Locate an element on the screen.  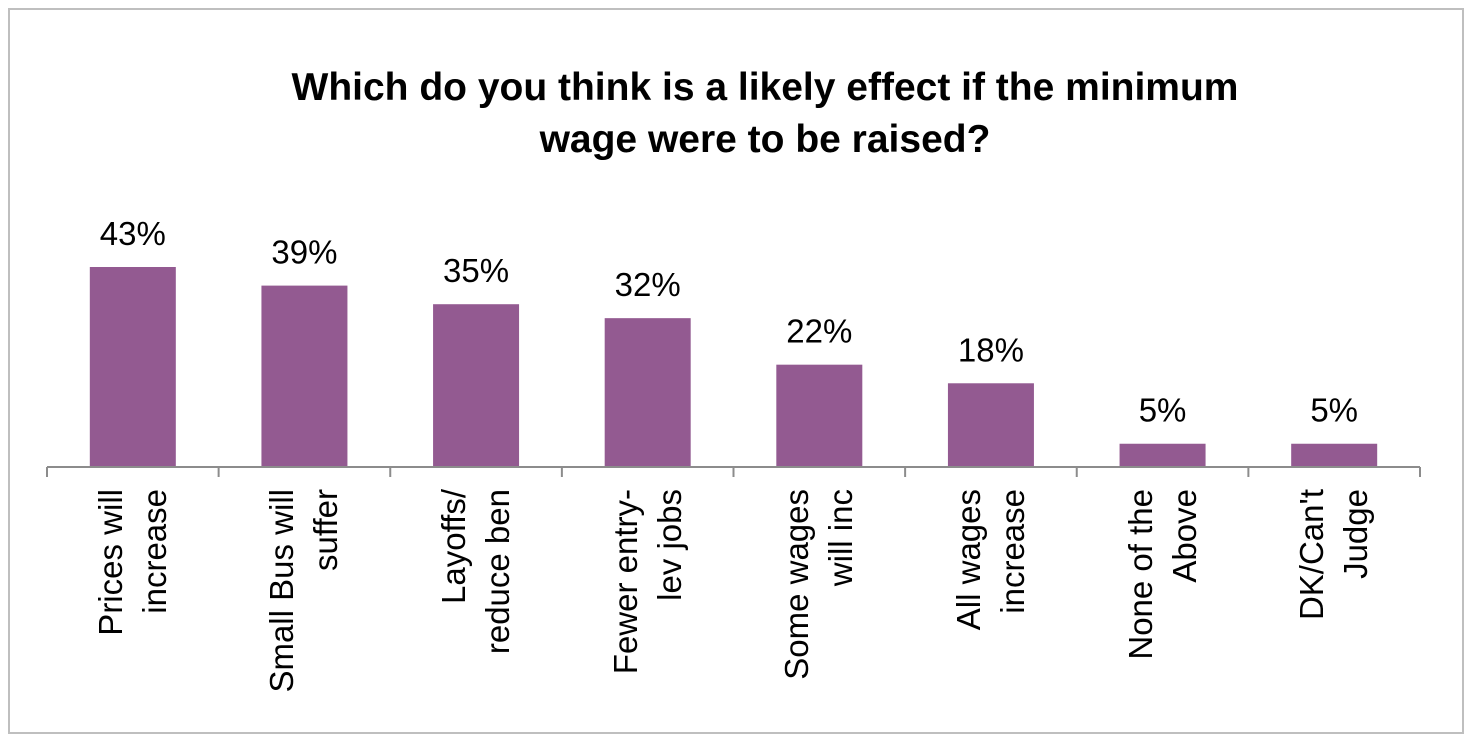
category-label-7-line-0: DK/Can't is located at coordinates (1312, 555).